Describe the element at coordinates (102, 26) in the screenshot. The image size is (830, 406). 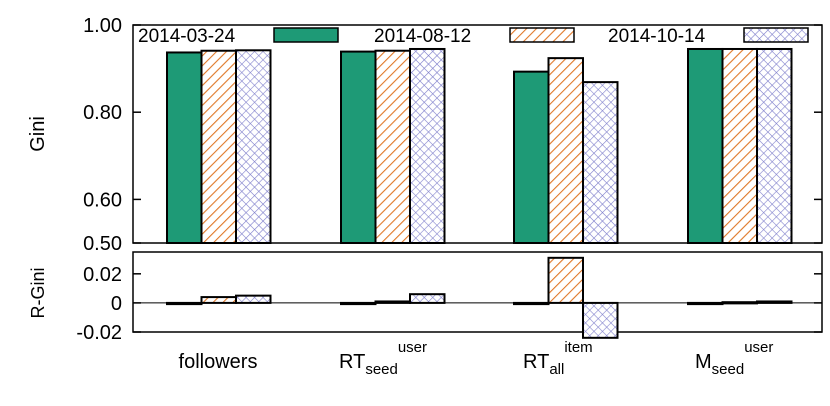
I see `top-y-tick-label: 1.00` at that location.